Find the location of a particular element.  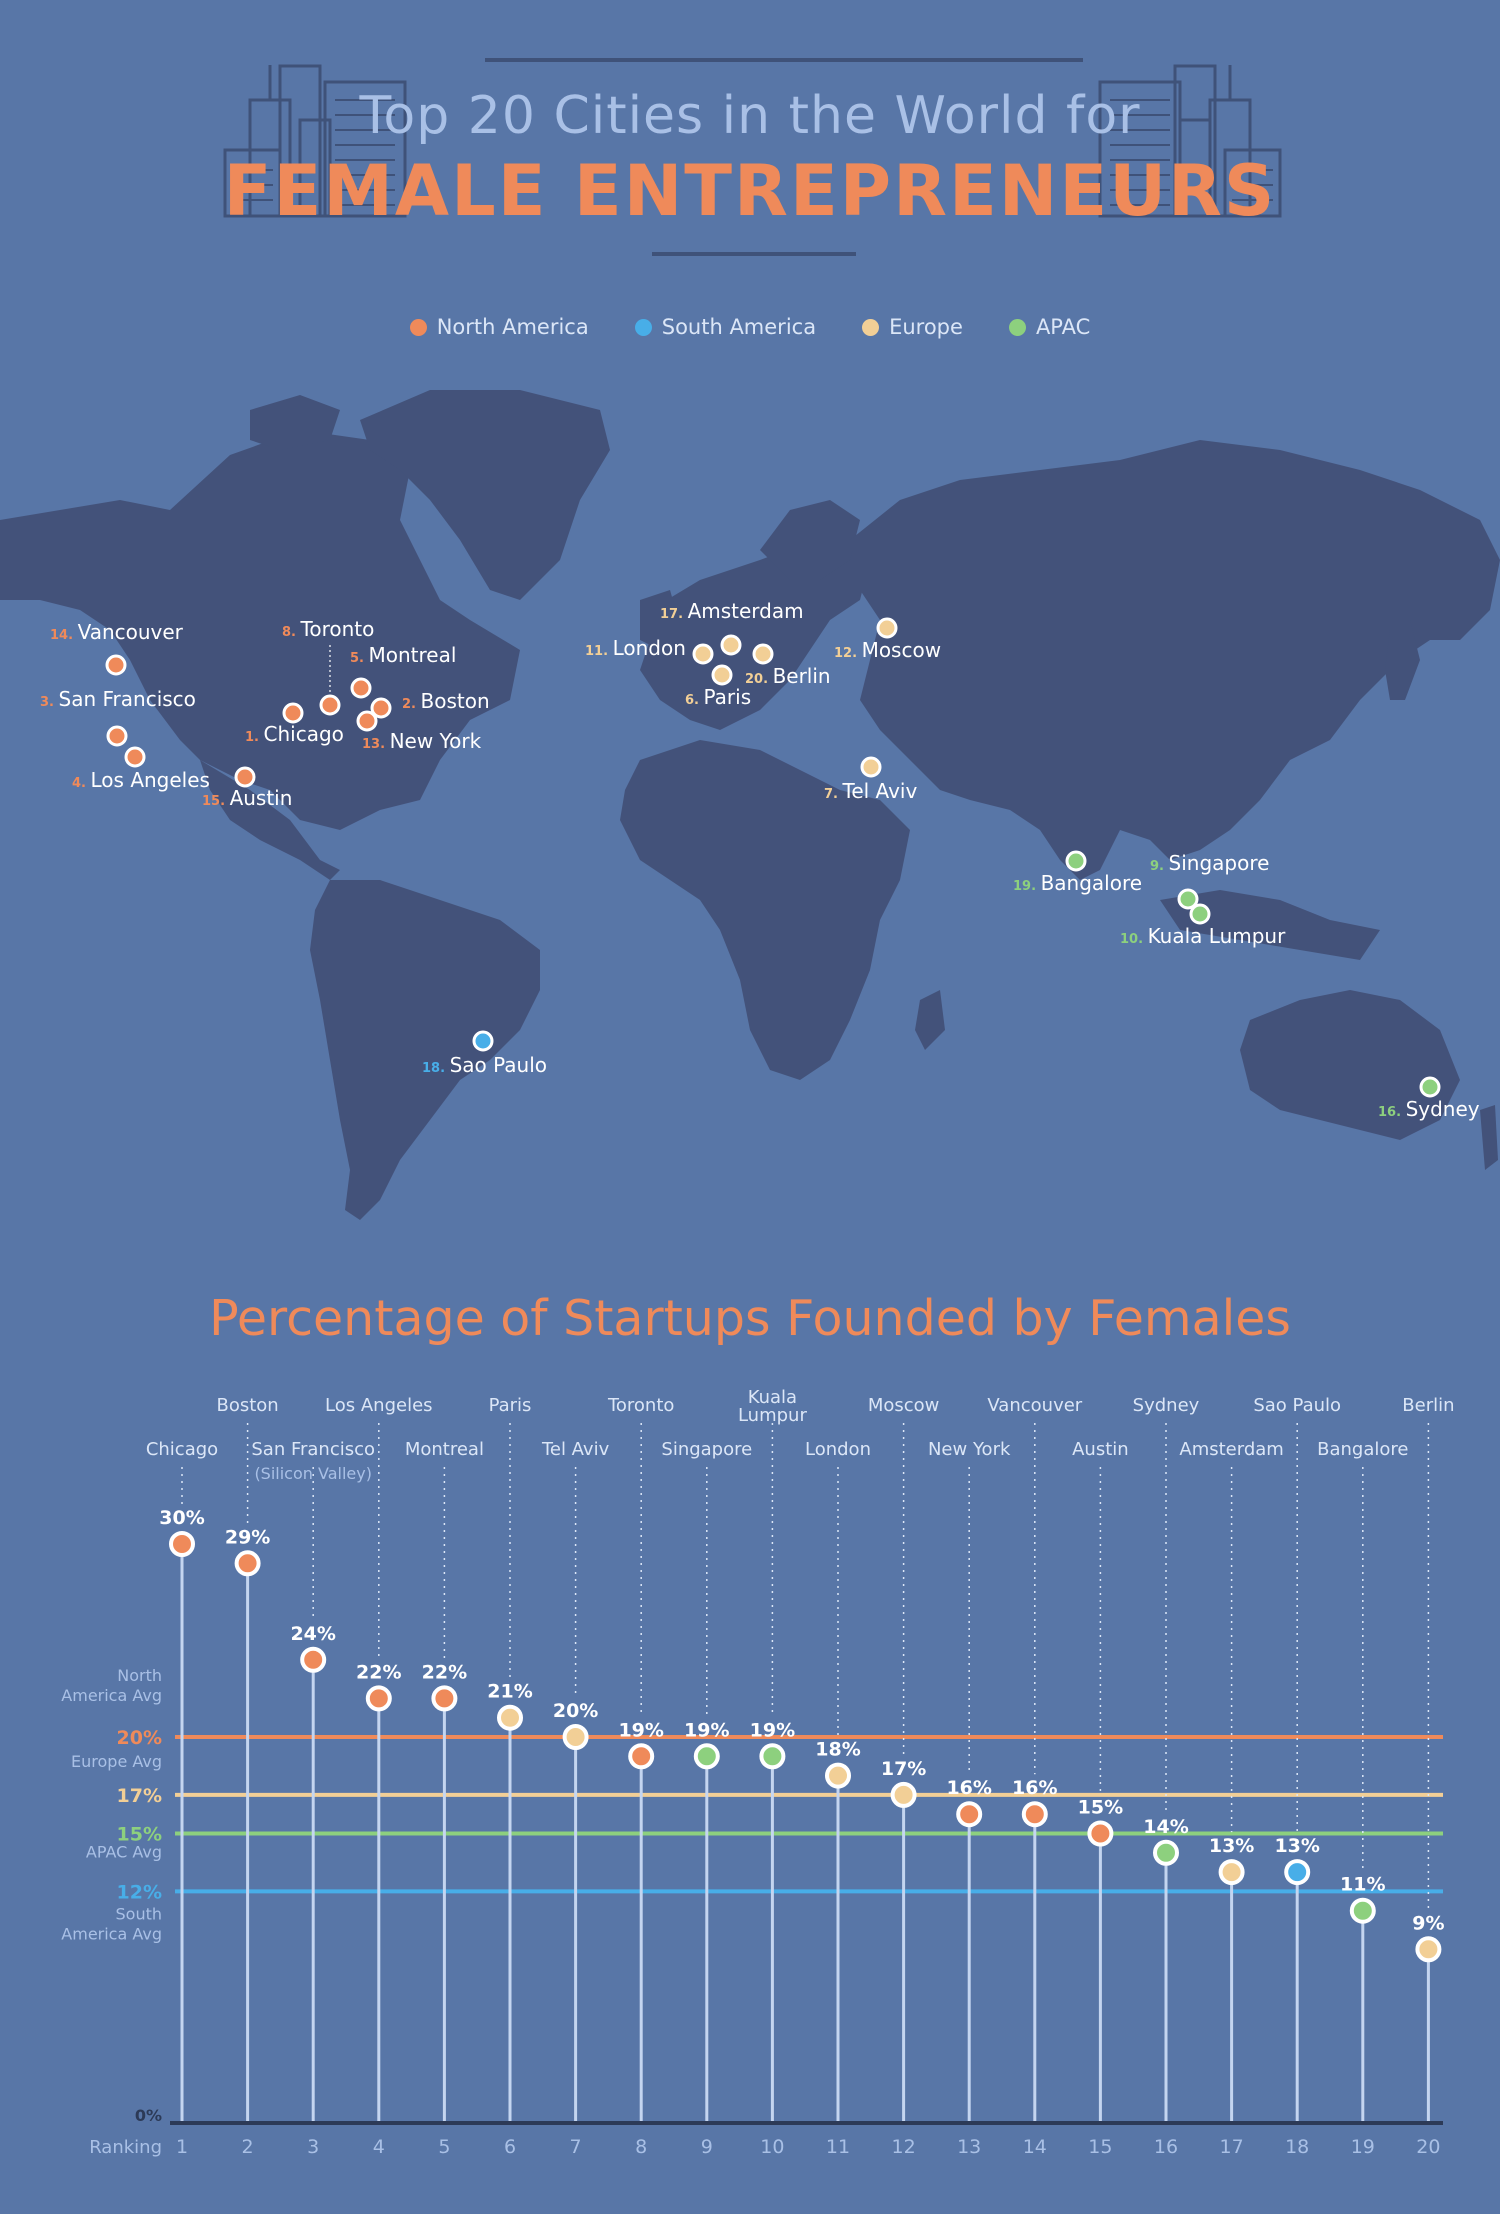

average-value-label: 20% is located at coordinates (139, 1738).